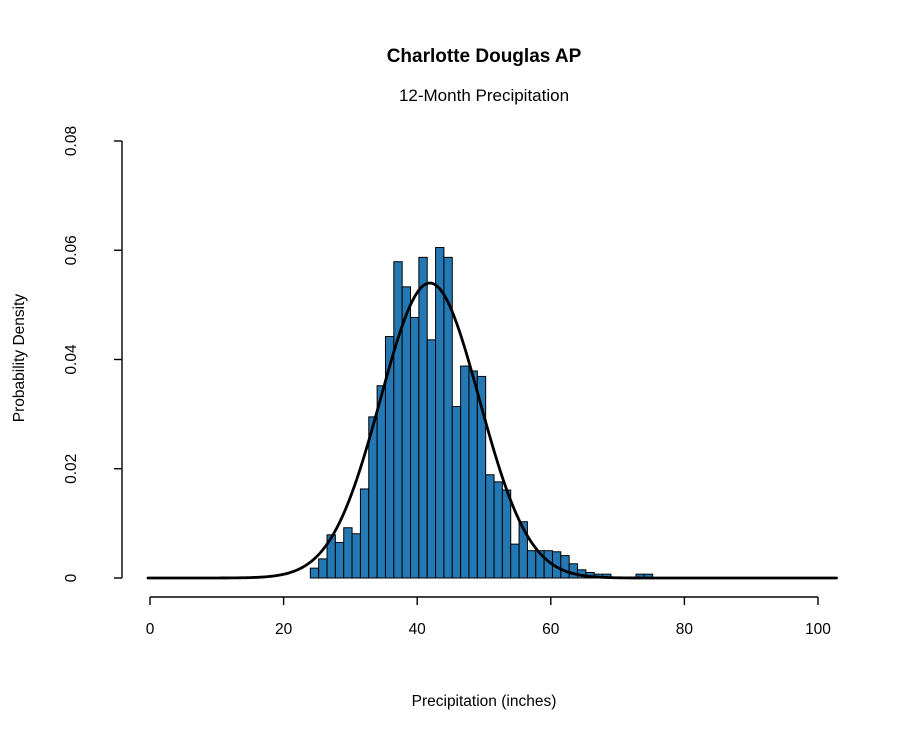 The image size is (900, 750). What do you see at coordinates (484, 56) in the screenshot?
I see `chart-title: Charlotte Douglas AP` at bounding box center [484, 56].